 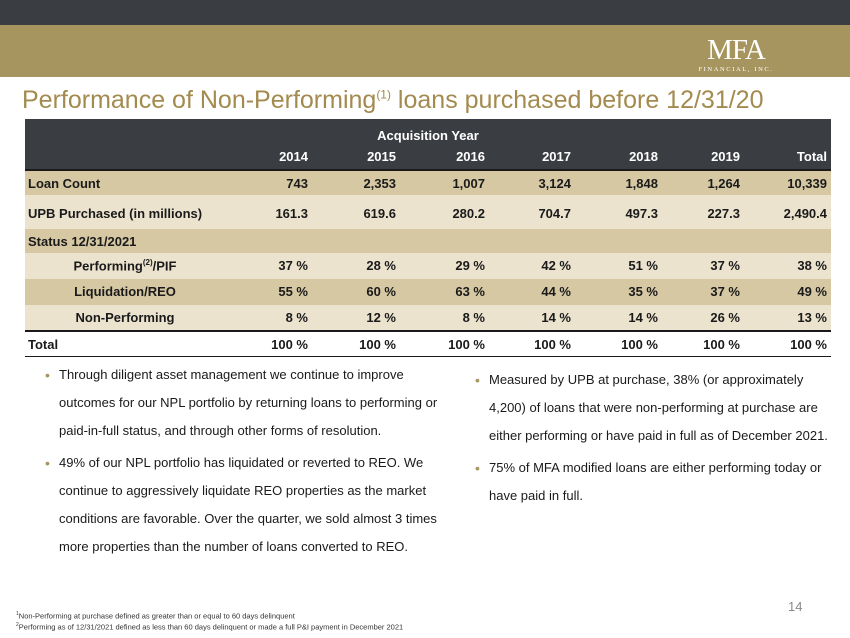 What do you see at coordinates (43, 344) in the screenshot?
I see `row-label: Total` at bounding box center [43, 344].